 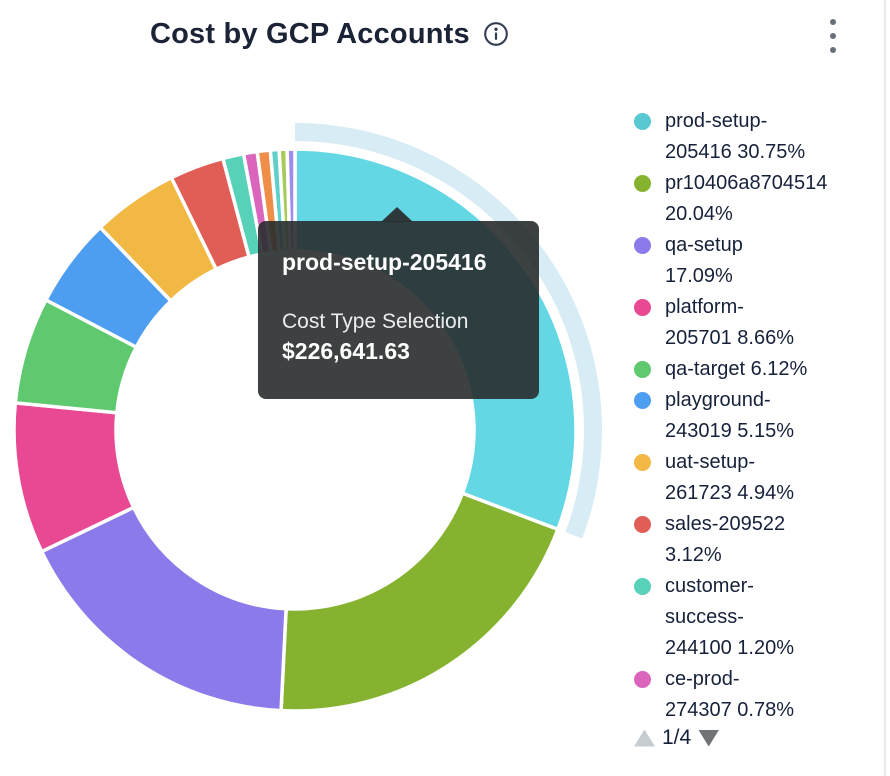 I want to click on legend-label: customer- success- 244100 1.20%, so click(x=730, y=617).